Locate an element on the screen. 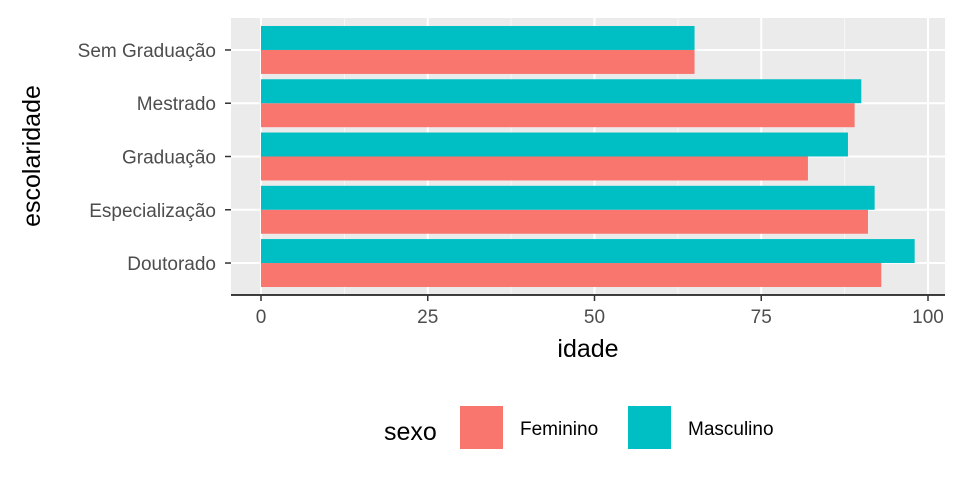  y-tick-label: Especialização is located at coordinates (152, 211).